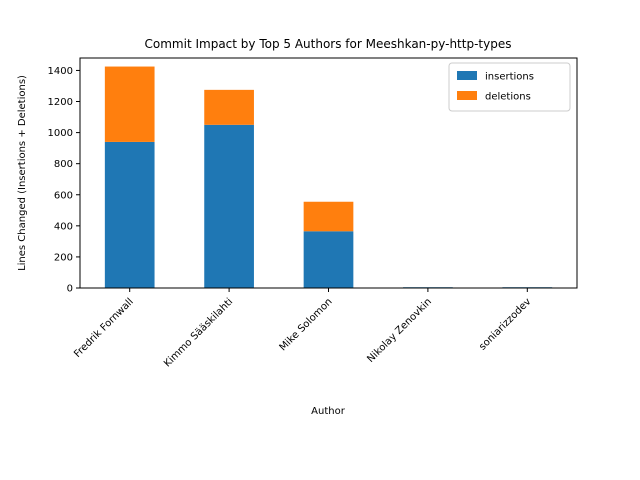 The width and height of the screenshot is (640, 480). Describe the element at coordinates (63, 257) in the screenshot. I see `y-tick-label-1: 200` at that location.